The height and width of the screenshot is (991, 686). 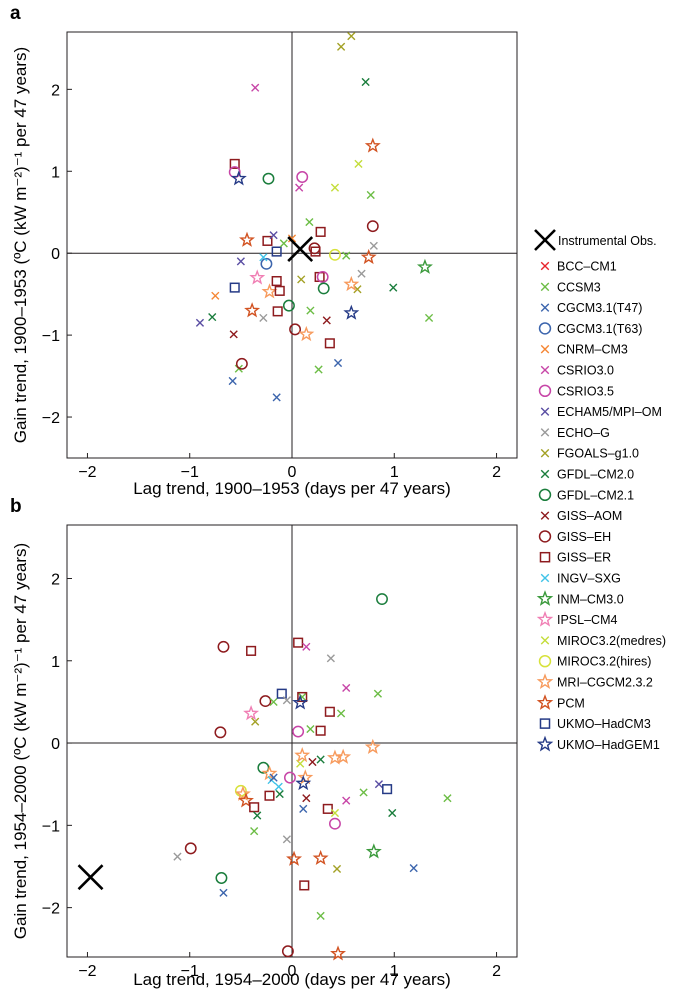 What do you see at coordinates (594, 681) in the screenshot?
I see `legend-item-mri-cgcm2-3-2: MRI–CGCM2.3.2` at bounding box center [594, 681].